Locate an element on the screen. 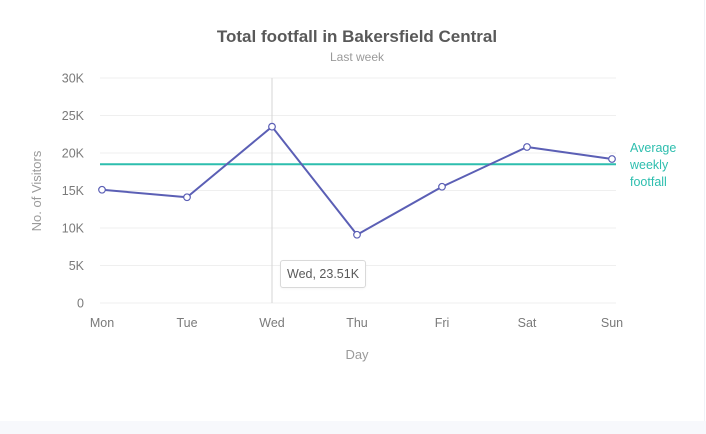 Image resolution: width=706 pixels, height=434 pixels. x-tick-label: Wed is located at coordinates (272, 323).